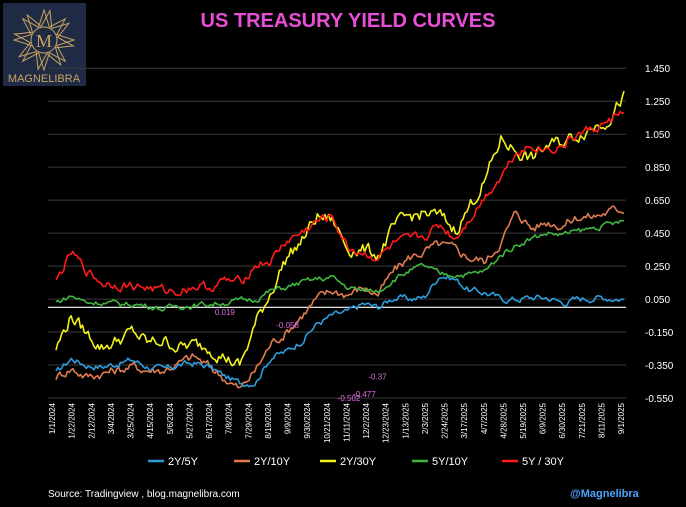 Image resolution: width=686 pixels, height=507 pixels. I want to click on y-tick-label: 1.450, so click(657, 69).